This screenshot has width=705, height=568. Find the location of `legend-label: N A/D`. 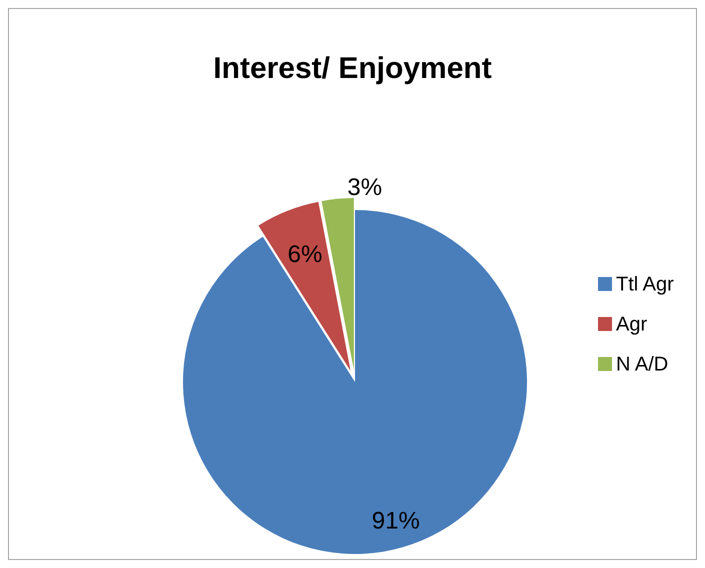

legend-label: N A/D is located at coordinates (642, 364).